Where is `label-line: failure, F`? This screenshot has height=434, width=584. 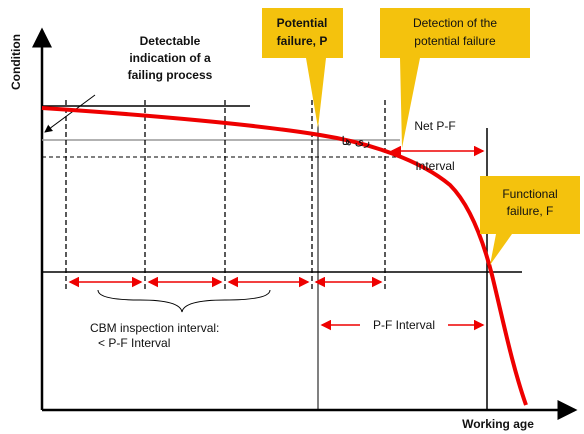
label-line: failure, F is located at coordinates (530, 211).